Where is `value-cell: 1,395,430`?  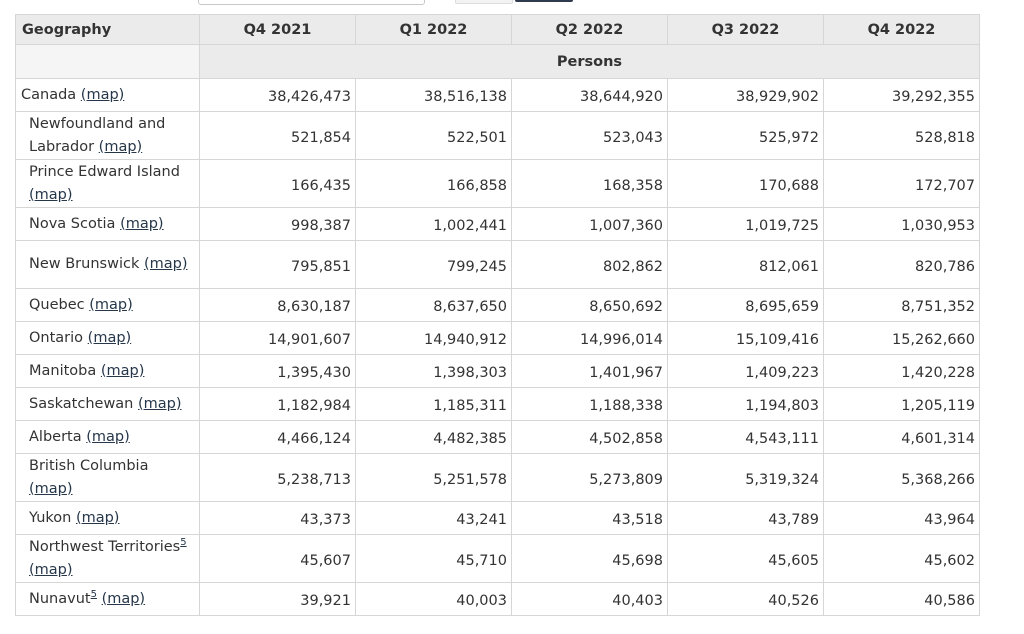
value-cell: 1,395,430 is located at coordinates (277, 371).